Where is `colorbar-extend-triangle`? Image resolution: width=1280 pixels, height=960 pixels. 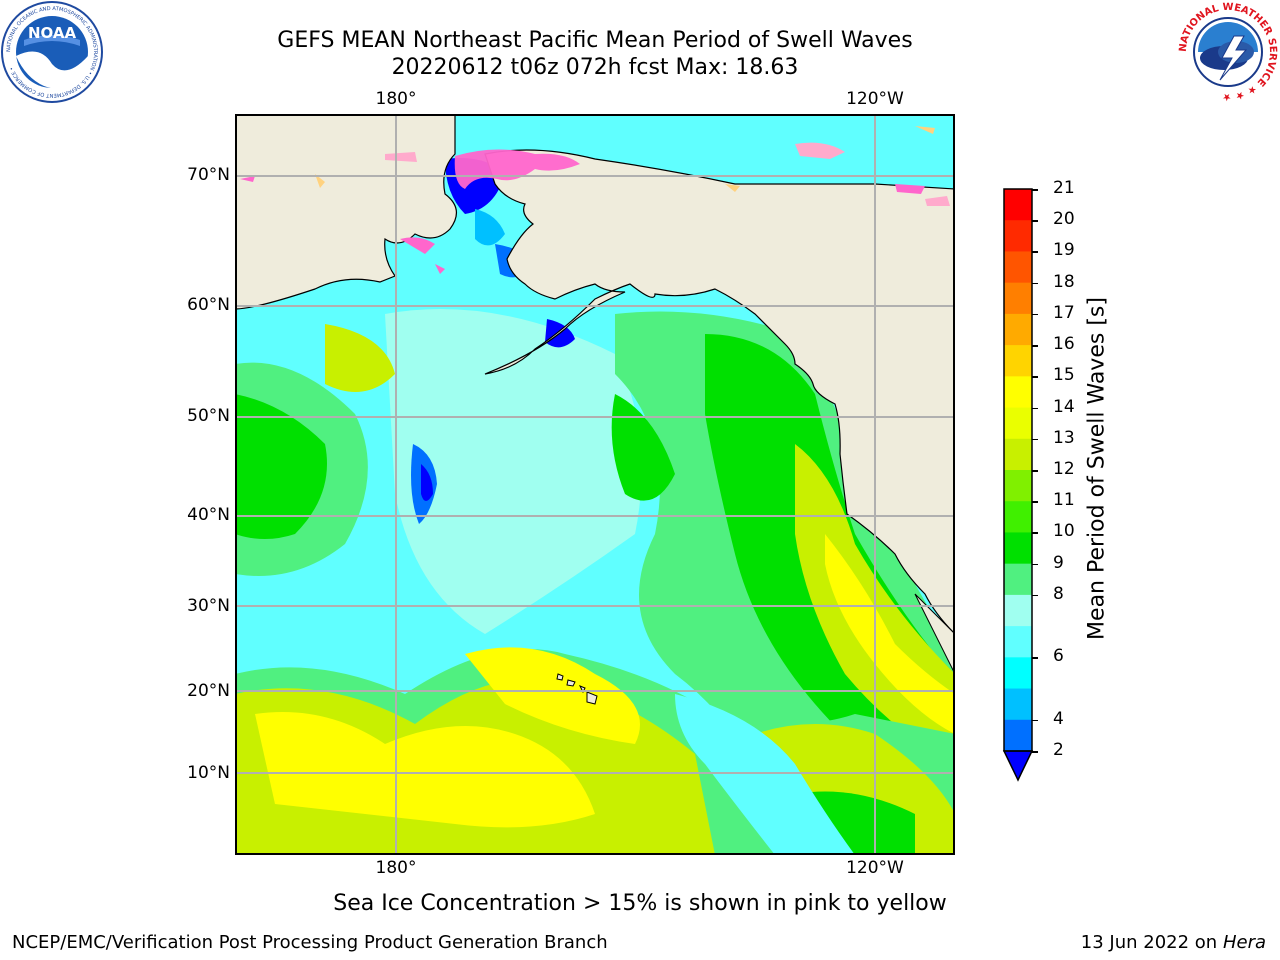
colorbar-extend-triangle is located at coordinates (1018, 766).